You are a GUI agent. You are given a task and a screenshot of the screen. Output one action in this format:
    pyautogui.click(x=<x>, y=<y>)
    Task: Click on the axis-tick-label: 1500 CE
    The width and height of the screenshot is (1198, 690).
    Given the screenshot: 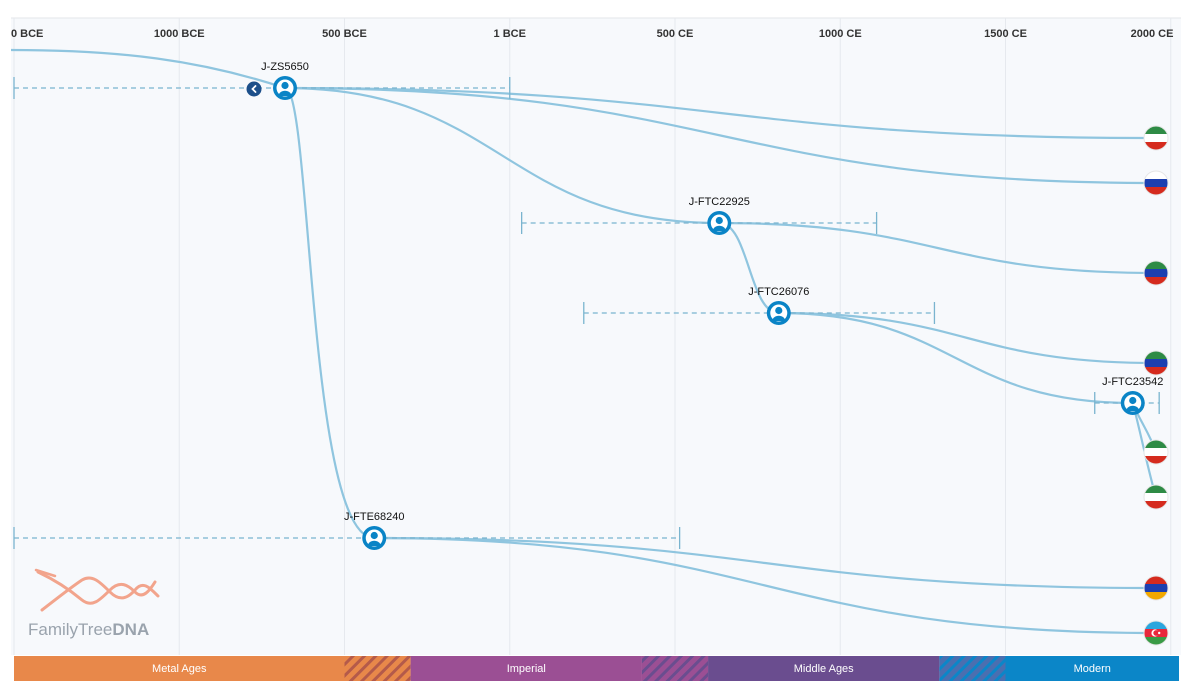 What is the action you would take?
    pyautogui.click(x=1005, y=34)
    